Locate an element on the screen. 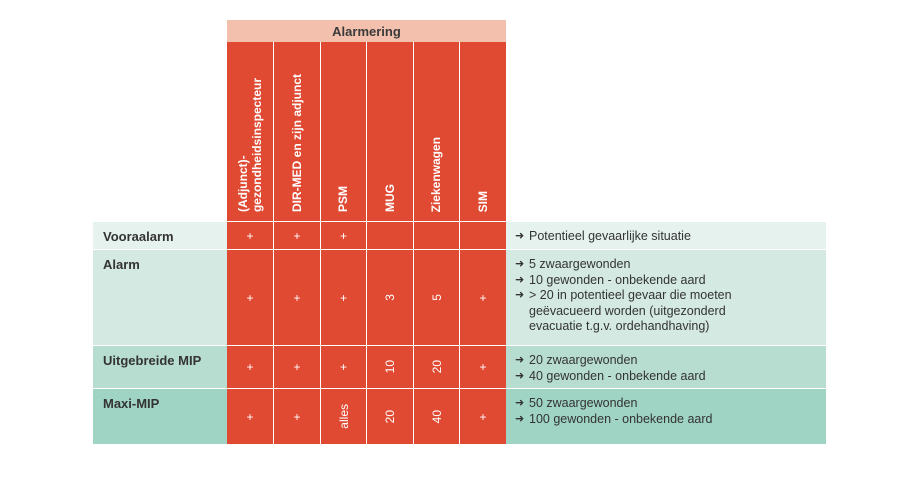  cell-value: 3 is located at coordinates (390, 297).